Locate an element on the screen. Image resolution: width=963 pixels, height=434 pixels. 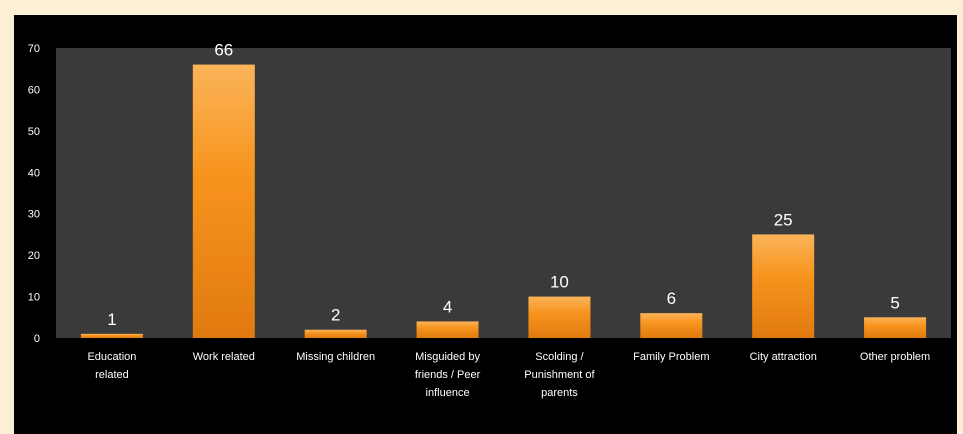
x-tick-label: Other problem is located at coordinates (895, 357).